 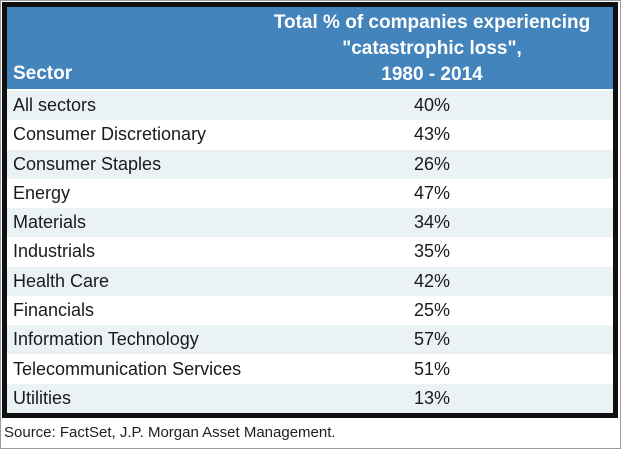 What do you see at coordinates (310, 398) in the screenshot?
I see `table-row: Utilities 13%` at bounding box center [310, 398].